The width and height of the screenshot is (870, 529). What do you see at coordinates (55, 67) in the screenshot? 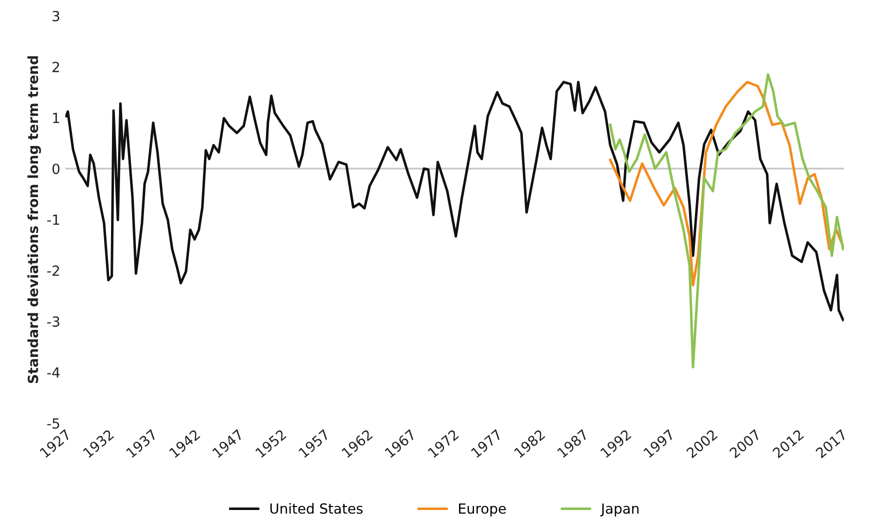
I see `y-tick-label: 2` at bounding box center [55, 67].